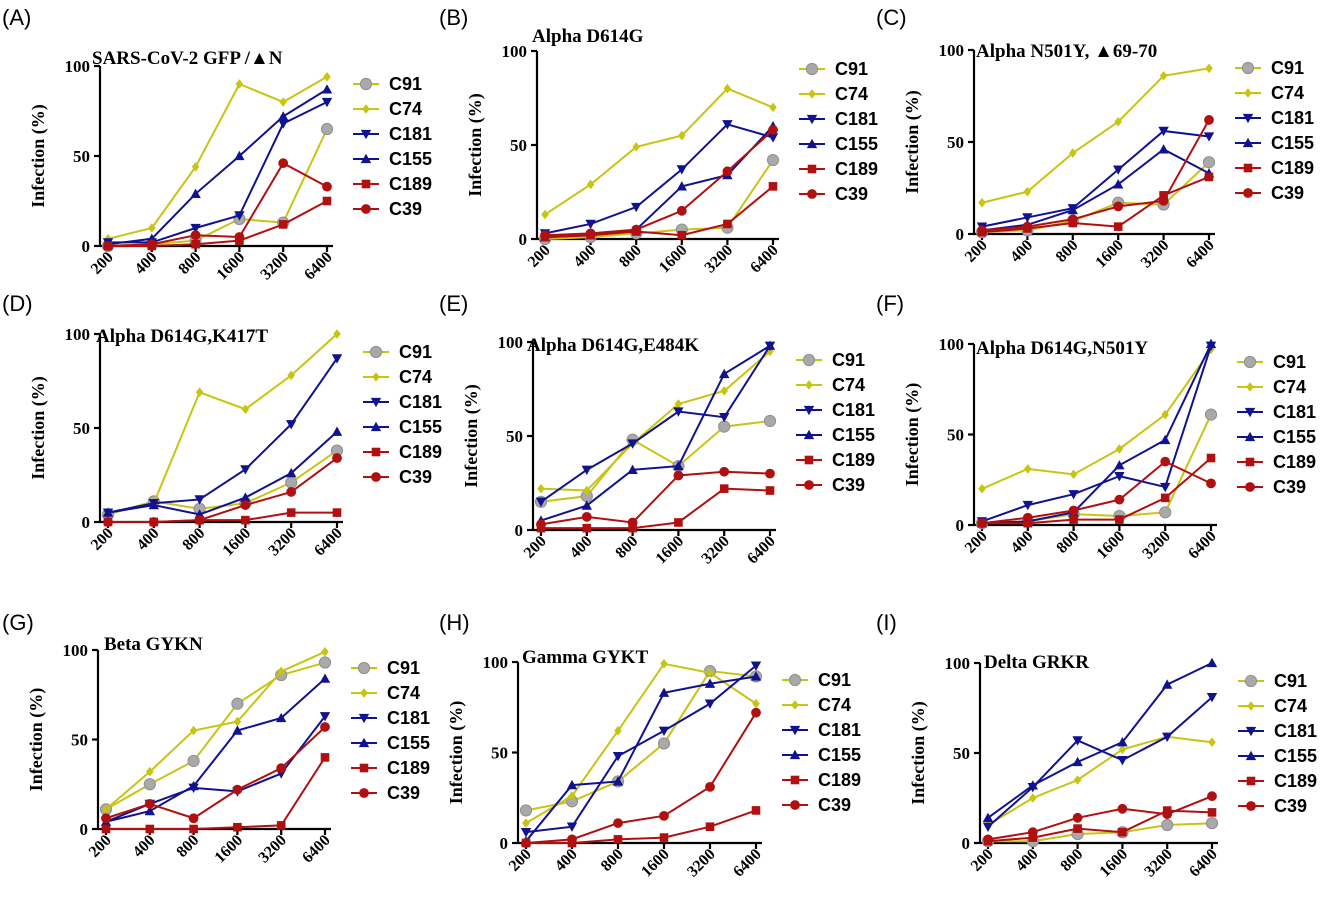 This screenshot has height=901, width=1333. What do you see at coordinates (148, 539) in the screenshot?
I see `x-tick-label: 400` at bounding box center [148, 539].